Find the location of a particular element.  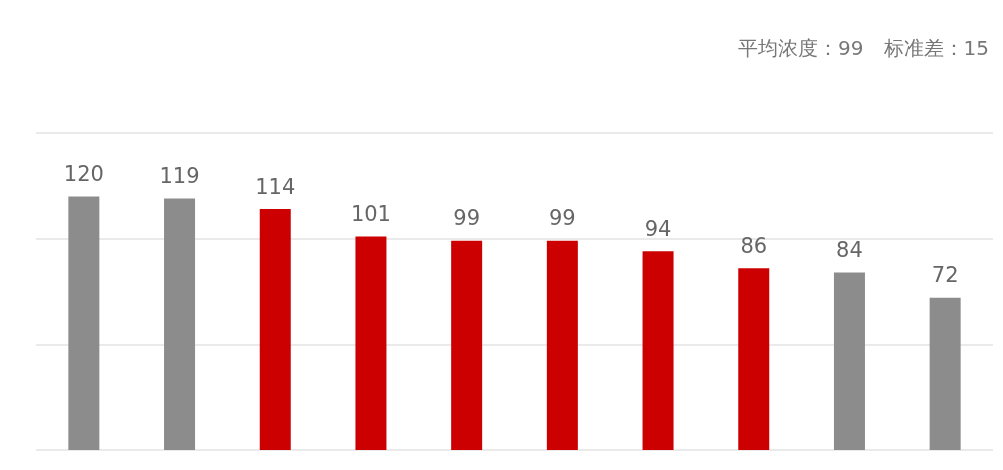

data-label: 101 is located at coordinates (370, 214).